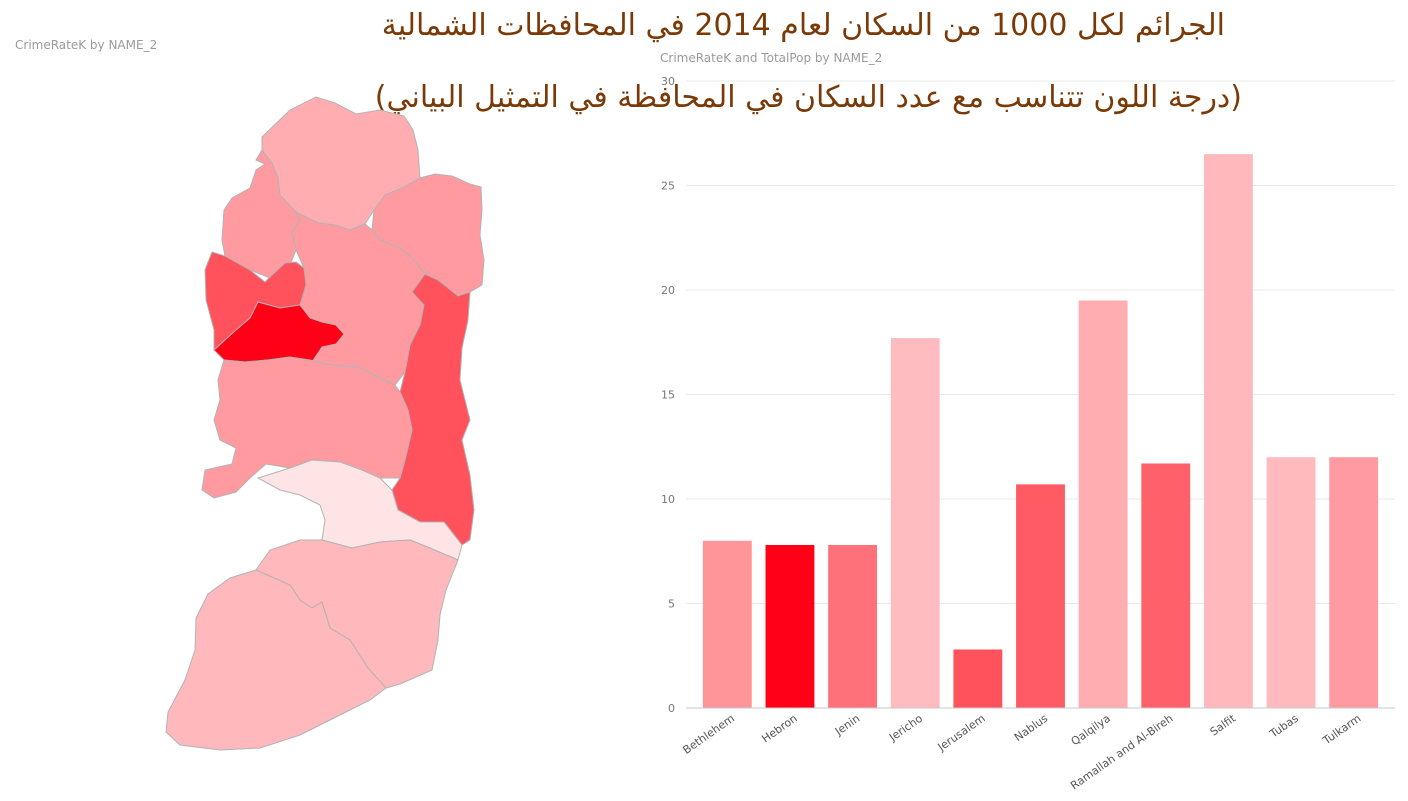 The width and height of the screenshot is (1408, 801). What do you see at coordinates (261, 214) in the screenshot?
I see `map-region-tulkarm` at bounding box center [261, 214].